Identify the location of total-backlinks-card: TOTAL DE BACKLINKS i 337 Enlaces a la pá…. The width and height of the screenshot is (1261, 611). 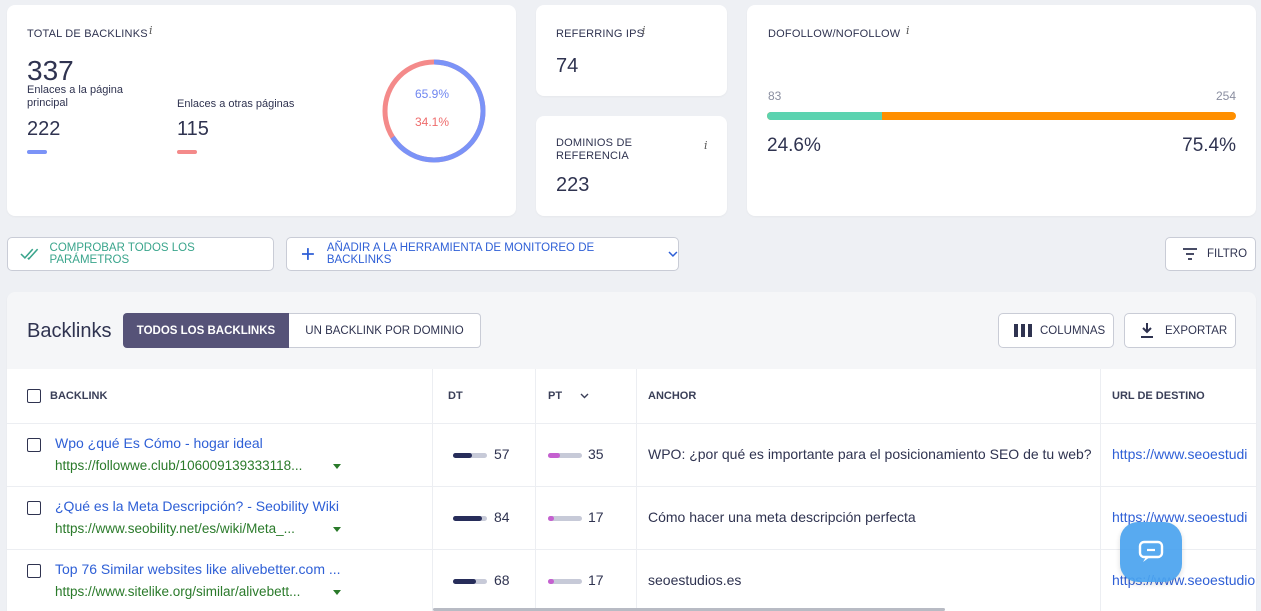
(261, 110).